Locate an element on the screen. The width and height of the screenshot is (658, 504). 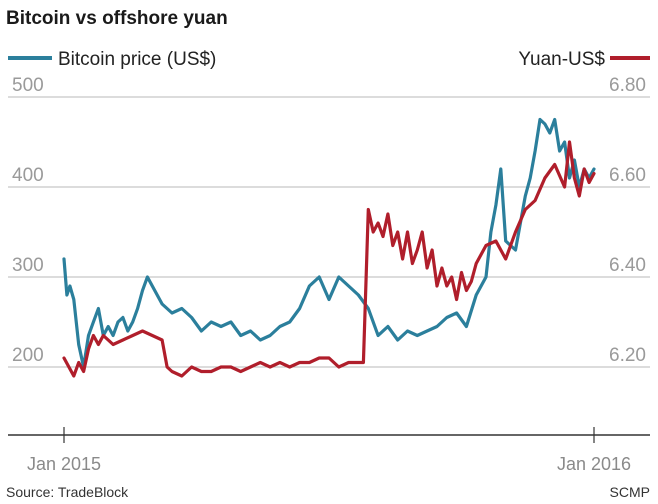
x-tick-label: Jan 2015 is located at coordinates (64, 464).